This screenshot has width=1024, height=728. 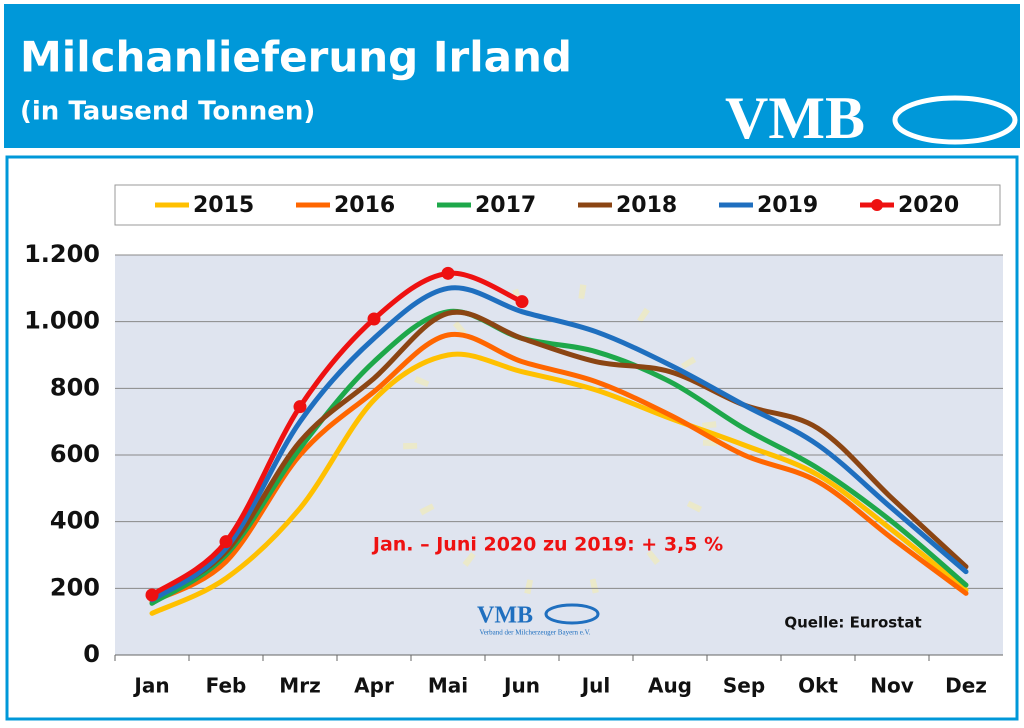 What do you see at coordinates (448, 686) in the screenshot?
I see `x-tick-label: Mai` at bounding box center [448, 686].